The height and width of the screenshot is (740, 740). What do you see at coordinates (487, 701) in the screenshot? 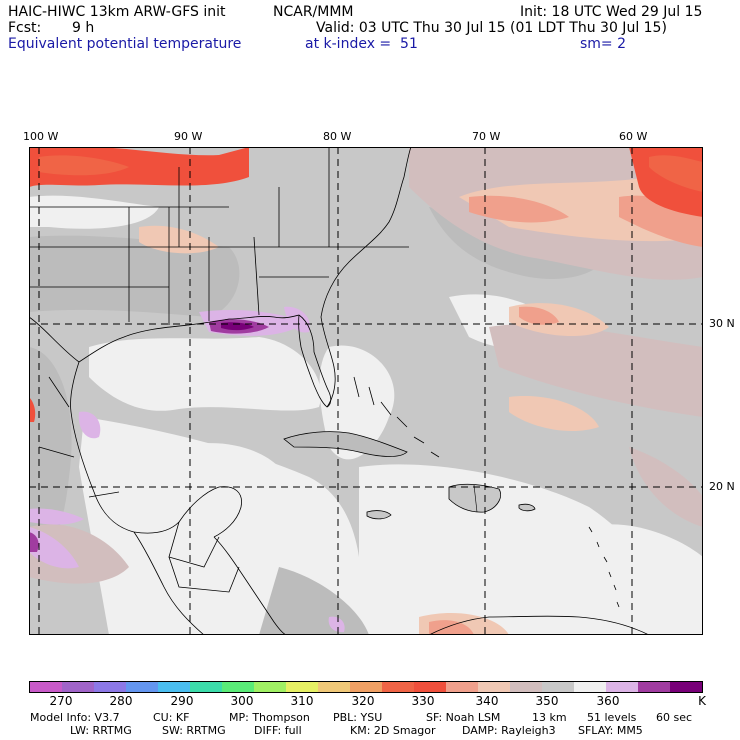
I see `colorbar-label: 340` at bounding box center [487, 701].